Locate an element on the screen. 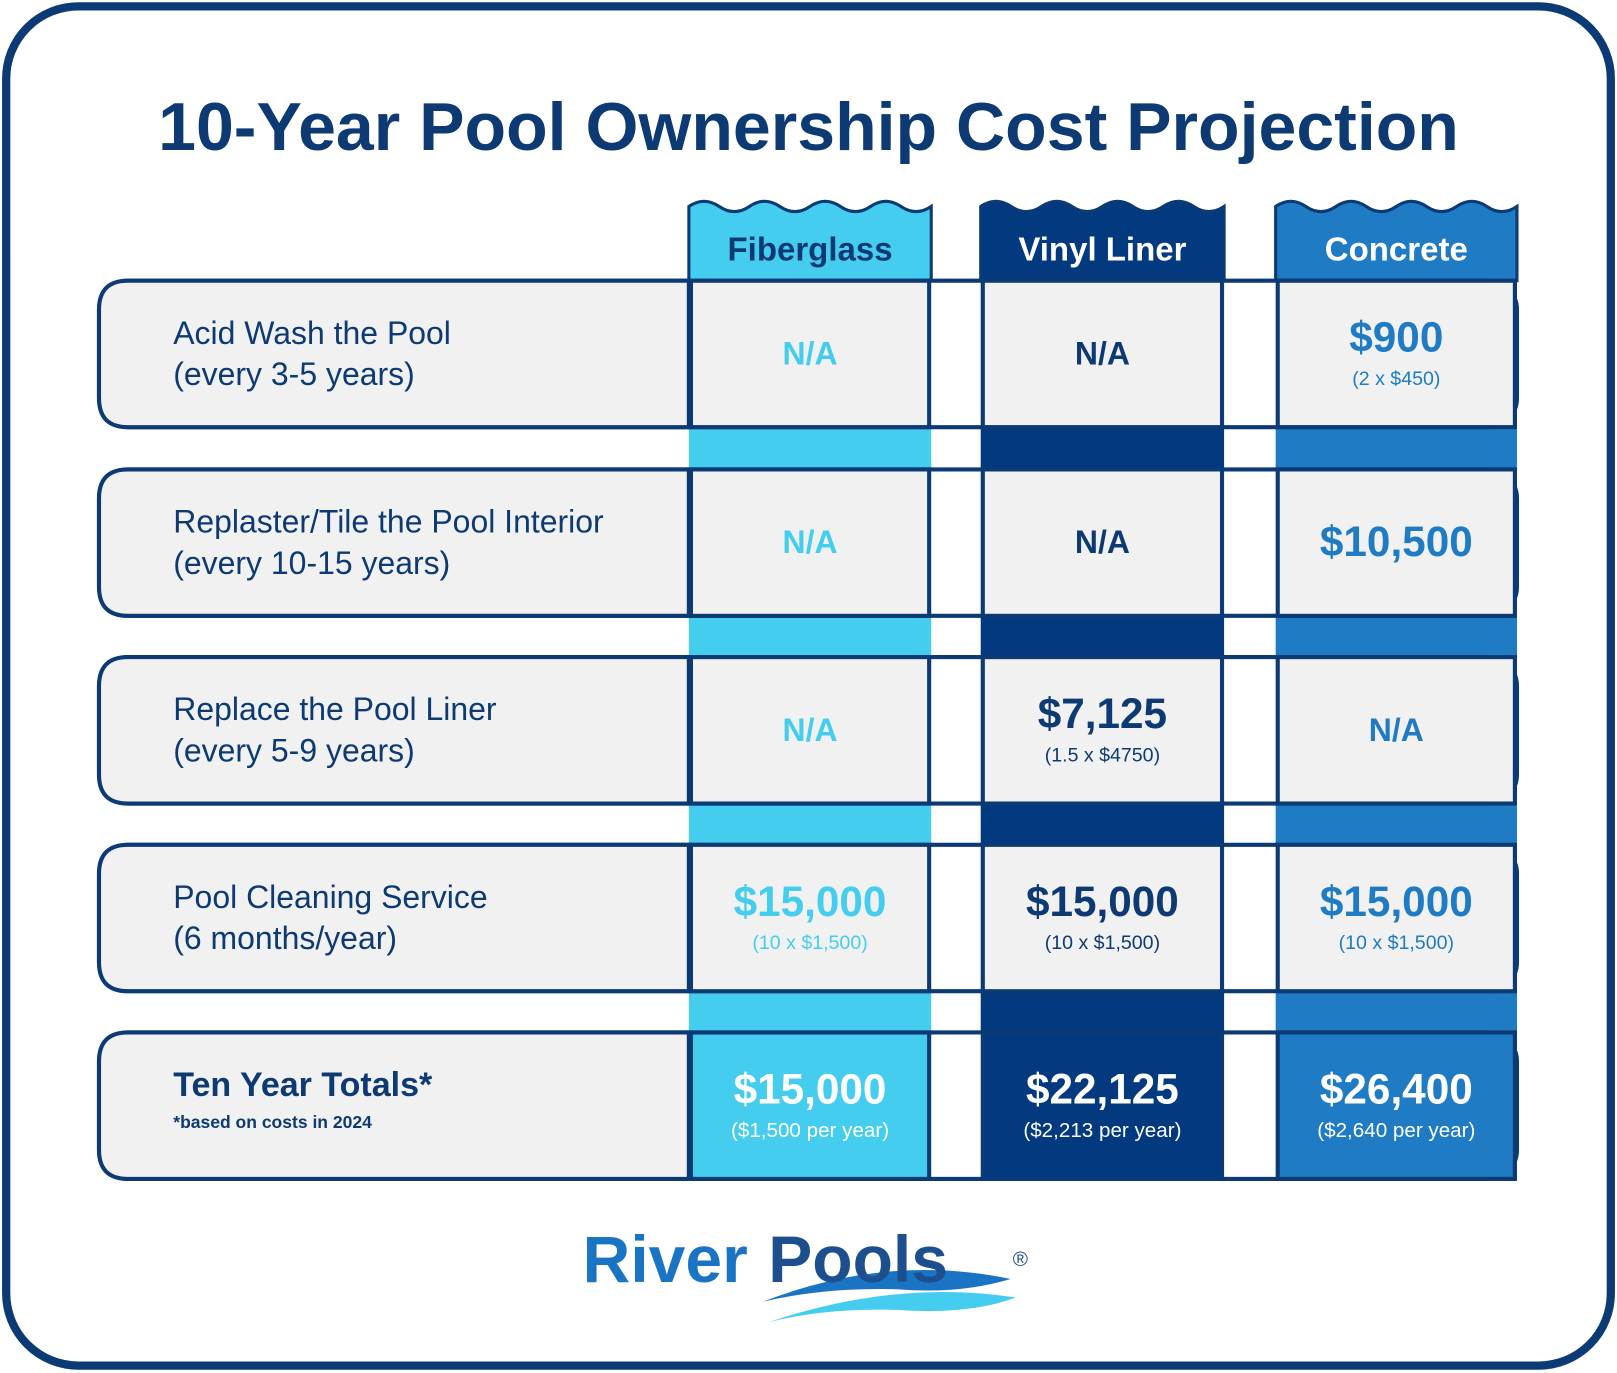 The image size is (1617, 1373). logo-mark: ® is located at coordinates (1020, 1259).